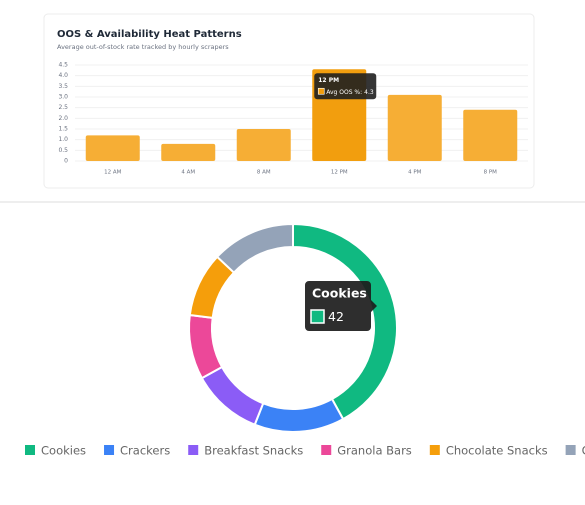 The height and width of the screenshot is (505, 585). What do you see at coordinates (63, 97) in the screenshot?
I see `y-tick-label: 3.0` at bounding box center [63, 97].